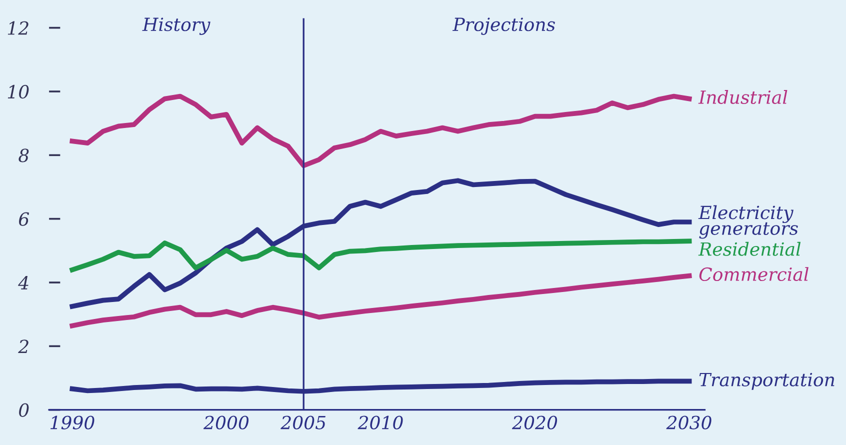 Image resolution: width=846 pixels, height=445 pixels. Describe the element at coordinates (23, 347) in the screenshot. I see `y-tick-label: 2` at that location.